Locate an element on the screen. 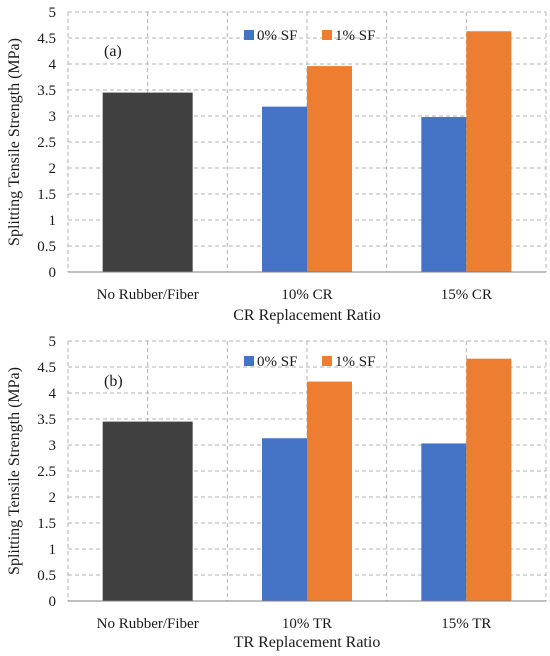 Image resolution: width=550 pixels, height=656 pixels. x-axis-title-a: CR Replacement Ratio is located at coordinates (307, 315).